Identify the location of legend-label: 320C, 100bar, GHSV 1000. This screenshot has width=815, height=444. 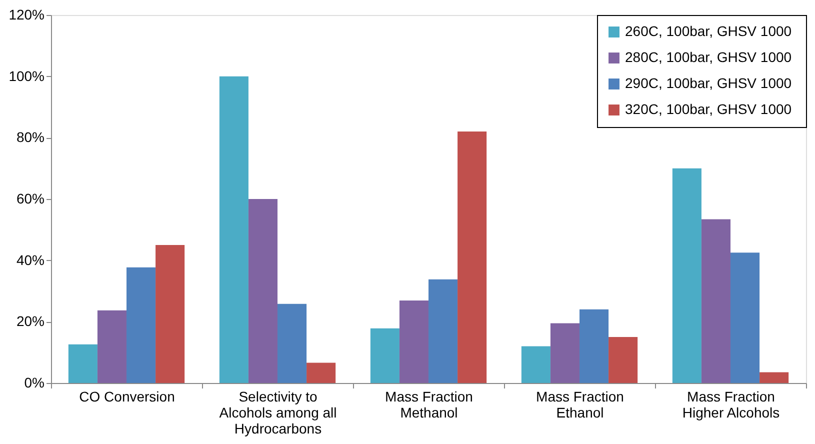
(708, 109).